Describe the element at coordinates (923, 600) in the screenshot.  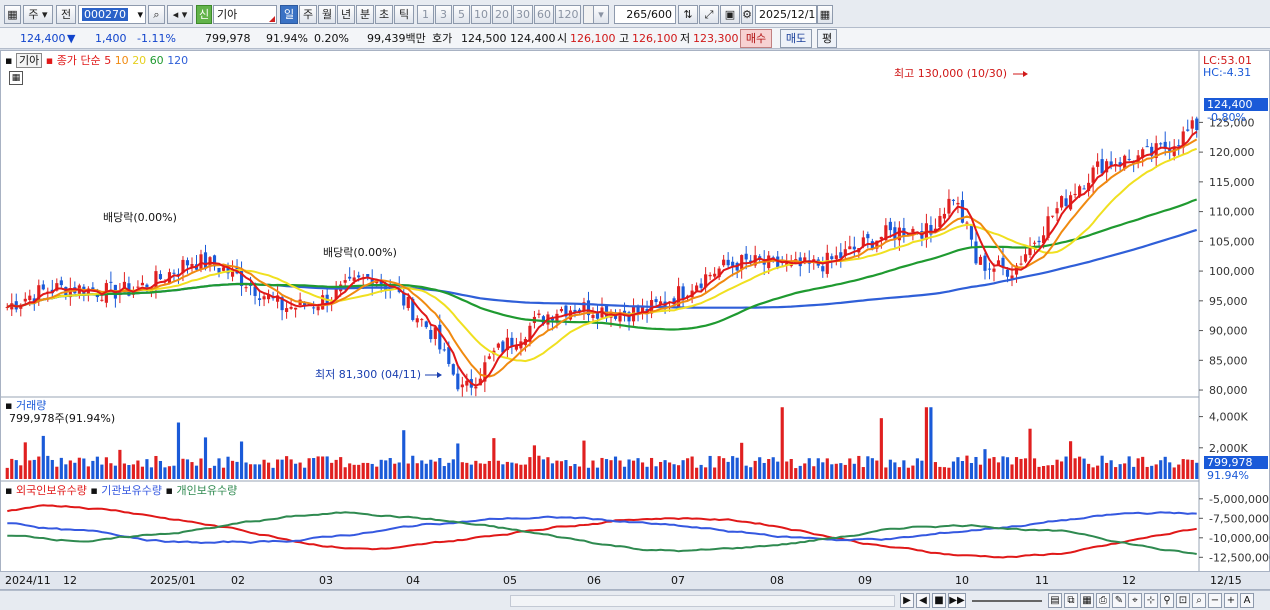
I see `prev-icon: ◀` at that location.